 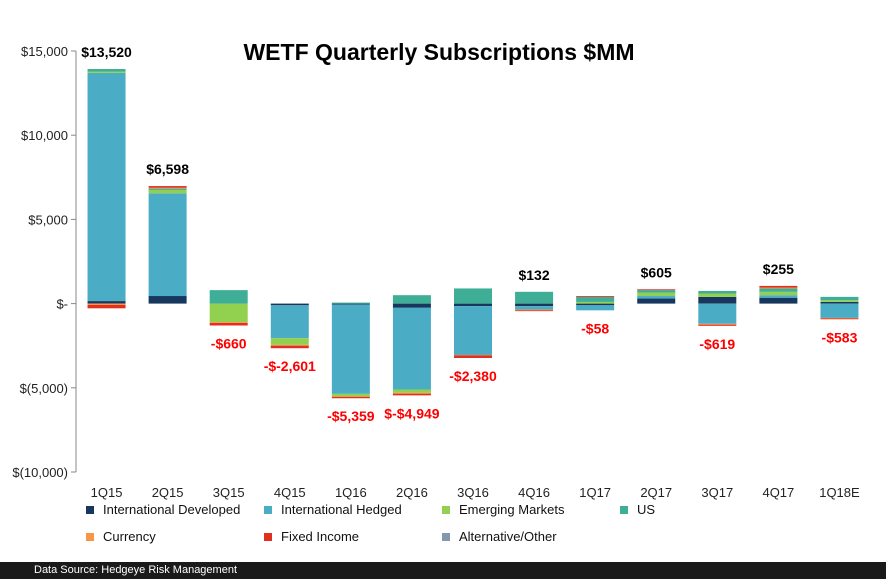 I want to click on legend-label: Alternative/Other, so click(x=508, y=536).